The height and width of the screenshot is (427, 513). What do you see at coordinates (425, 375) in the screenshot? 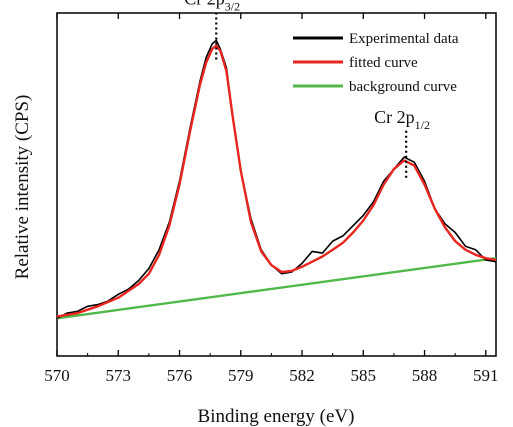
I see `x-tick-label-588: 588` at bounding box center [425, 375].